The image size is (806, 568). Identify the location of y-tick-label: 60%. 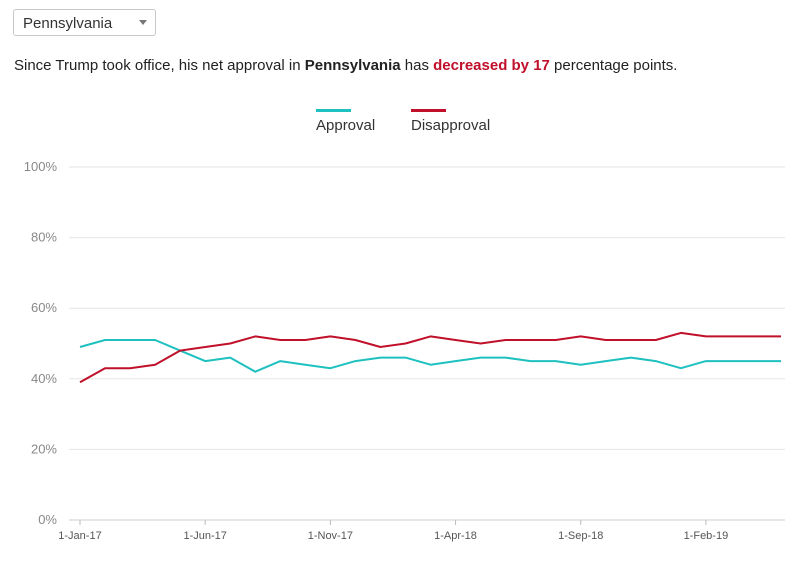
(44, 307).